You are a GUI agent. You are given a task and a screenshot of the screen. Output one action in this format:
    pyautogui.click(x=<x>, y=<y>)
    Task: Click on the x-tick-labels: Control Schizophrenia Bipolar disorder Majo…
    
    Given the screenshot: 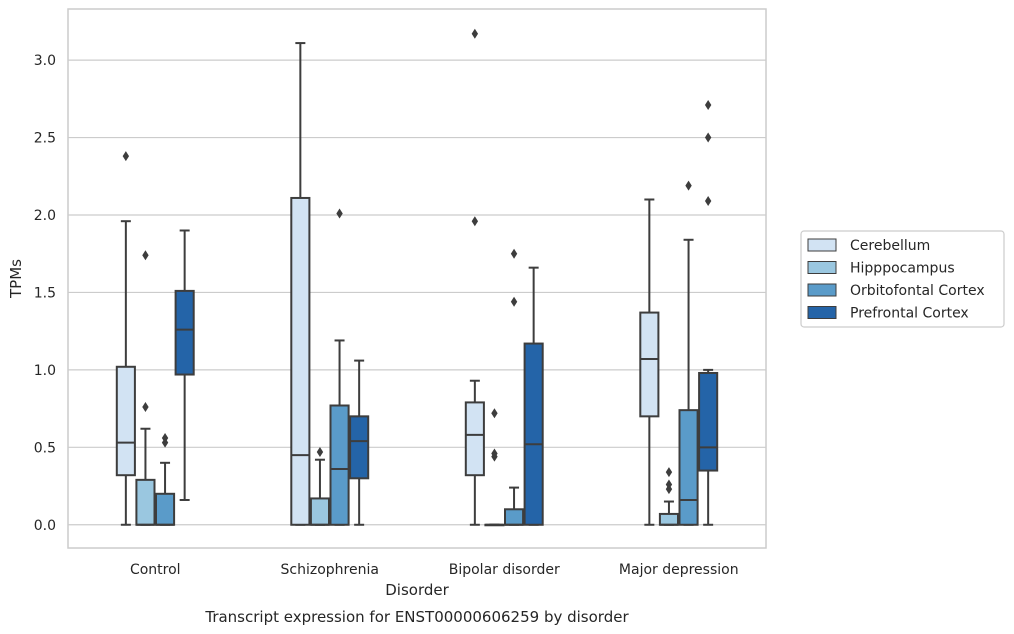 What is the action you would take?
    pyautogui.click(x=434, y=570)
    